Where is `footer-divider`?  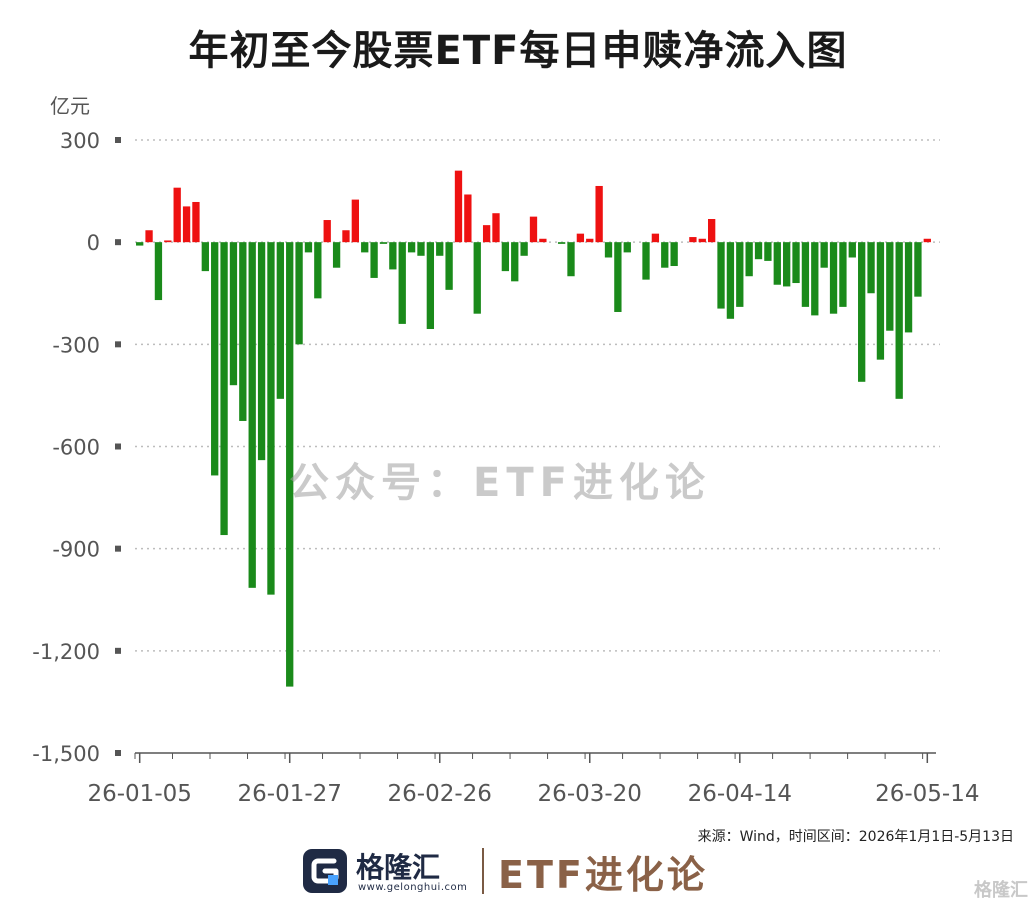 footer-divider is located at coordinates (483, 871).